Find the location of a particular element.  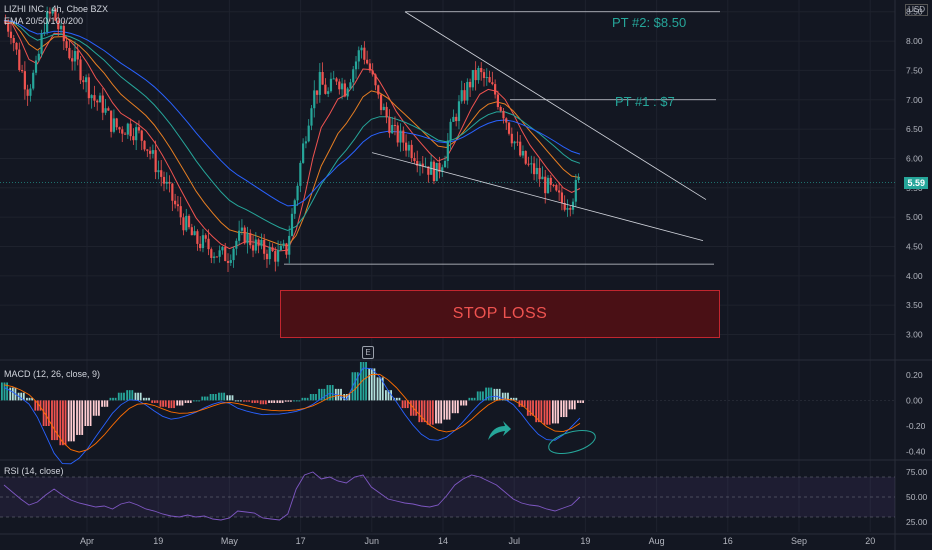

y-tick-label: 3.50 is located at coordinates (914, 305).